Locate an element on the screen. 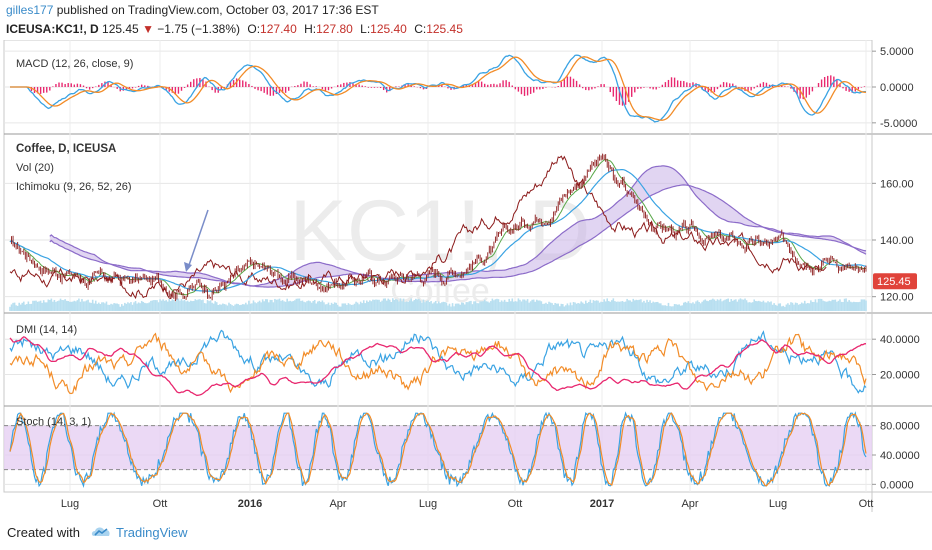 The width and height of the screenshot is (932, 550). x-tick-label: 2016 is located at coordinates (250, 504).